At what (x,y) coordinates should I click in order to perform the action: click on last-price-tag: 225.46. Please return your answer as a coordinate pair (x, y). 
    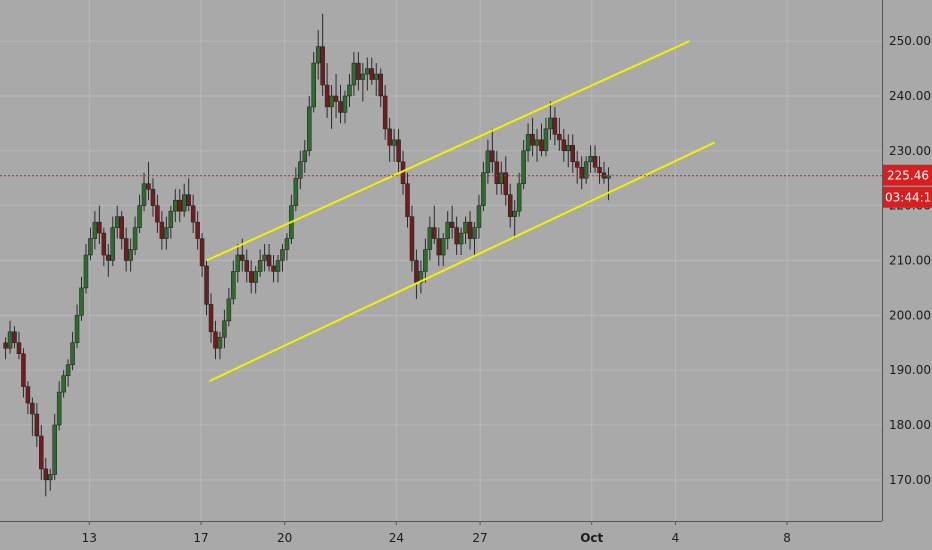
    Looking at the image, I should click on (907, 175).